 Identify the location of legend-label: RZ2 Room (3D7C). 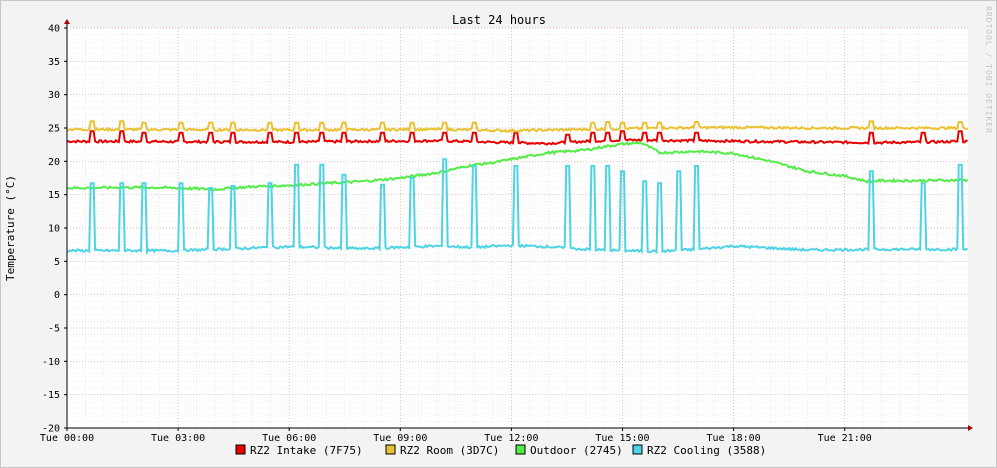
(449, 450).